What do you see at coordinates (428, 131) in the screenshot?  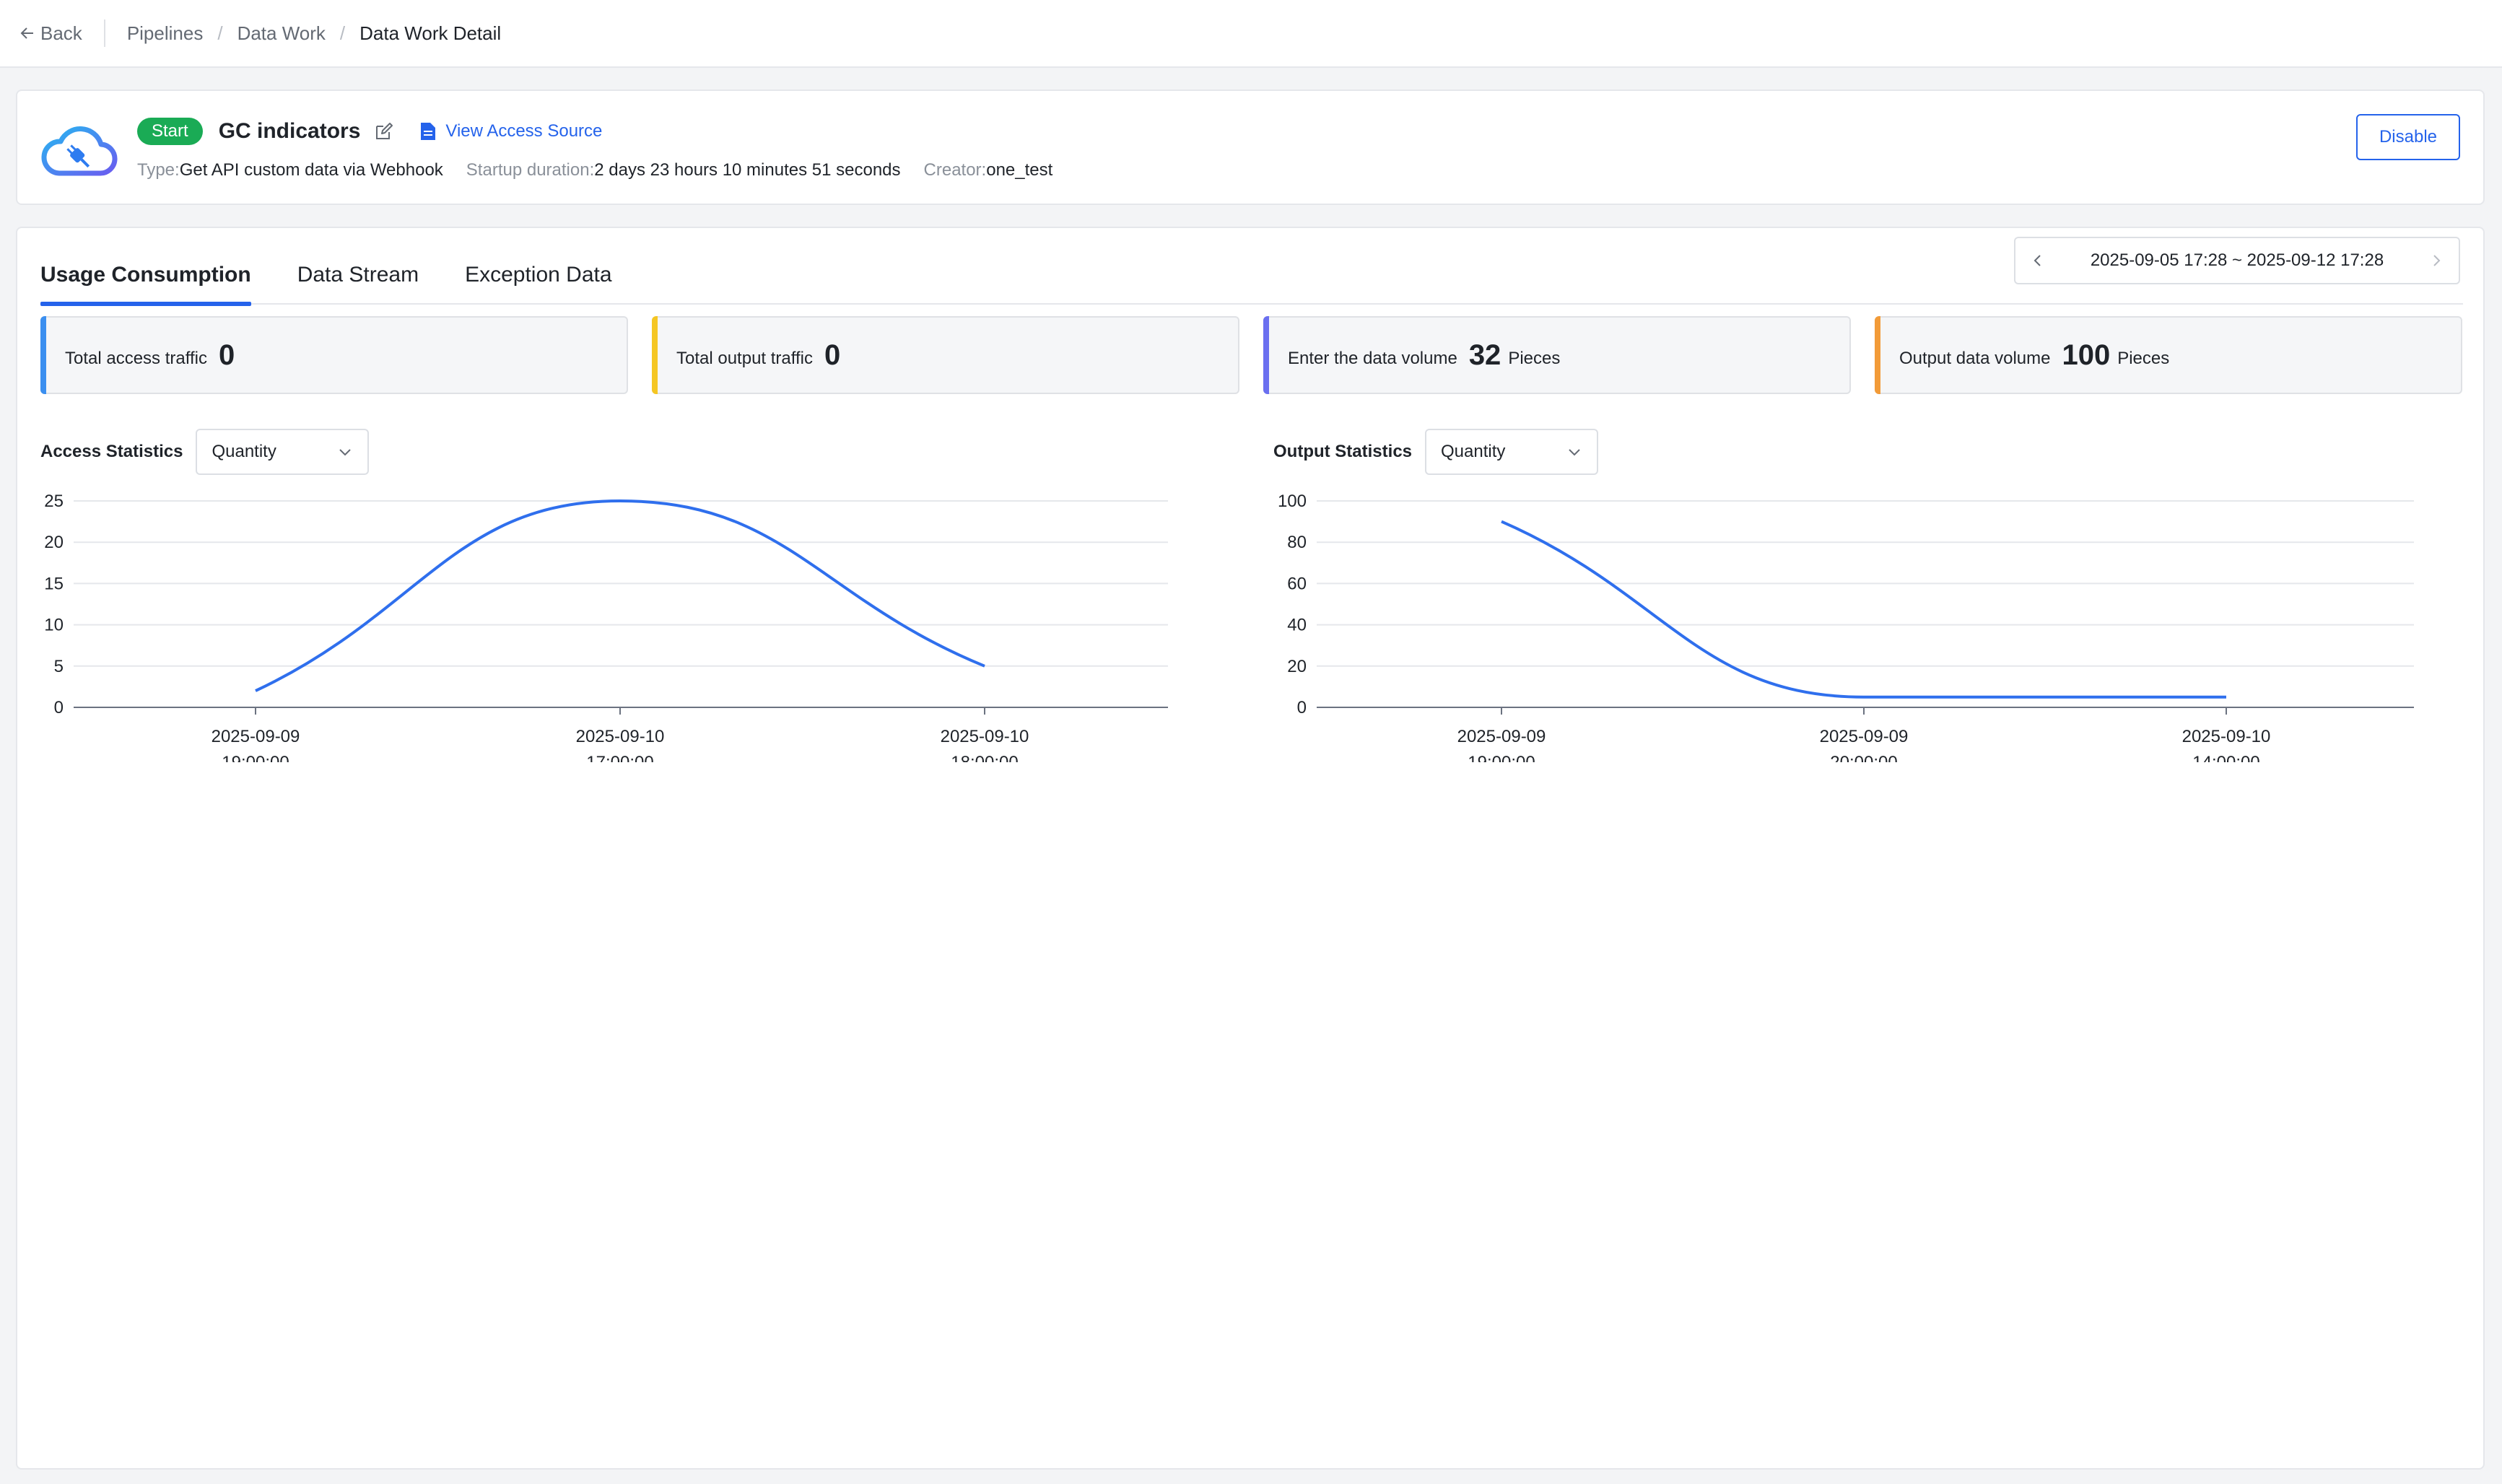 I see `document-icon` at bounding box center [428, 131].